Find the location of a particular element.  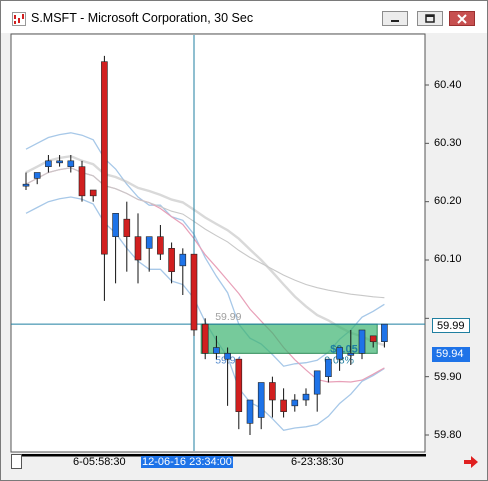

measure-start-price: 59.99 is located at coordinates (228, 317).